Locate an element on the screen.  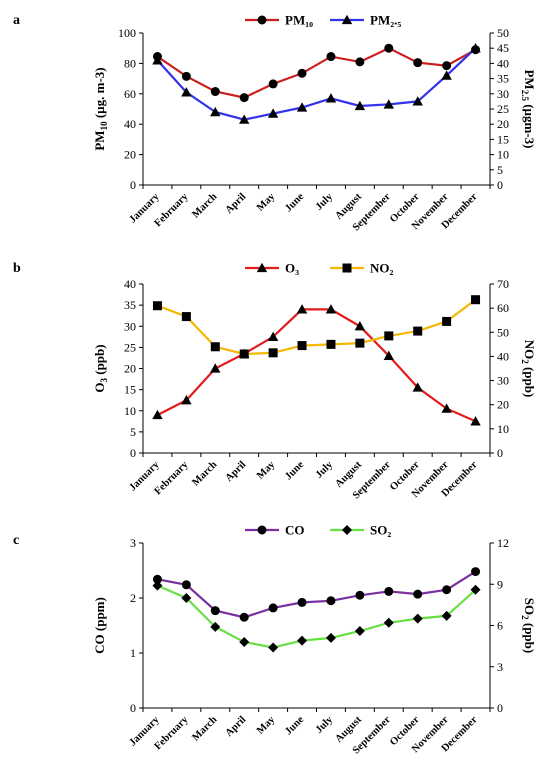
y-right-tick-label: 10 is located at coordinates (503, 155).